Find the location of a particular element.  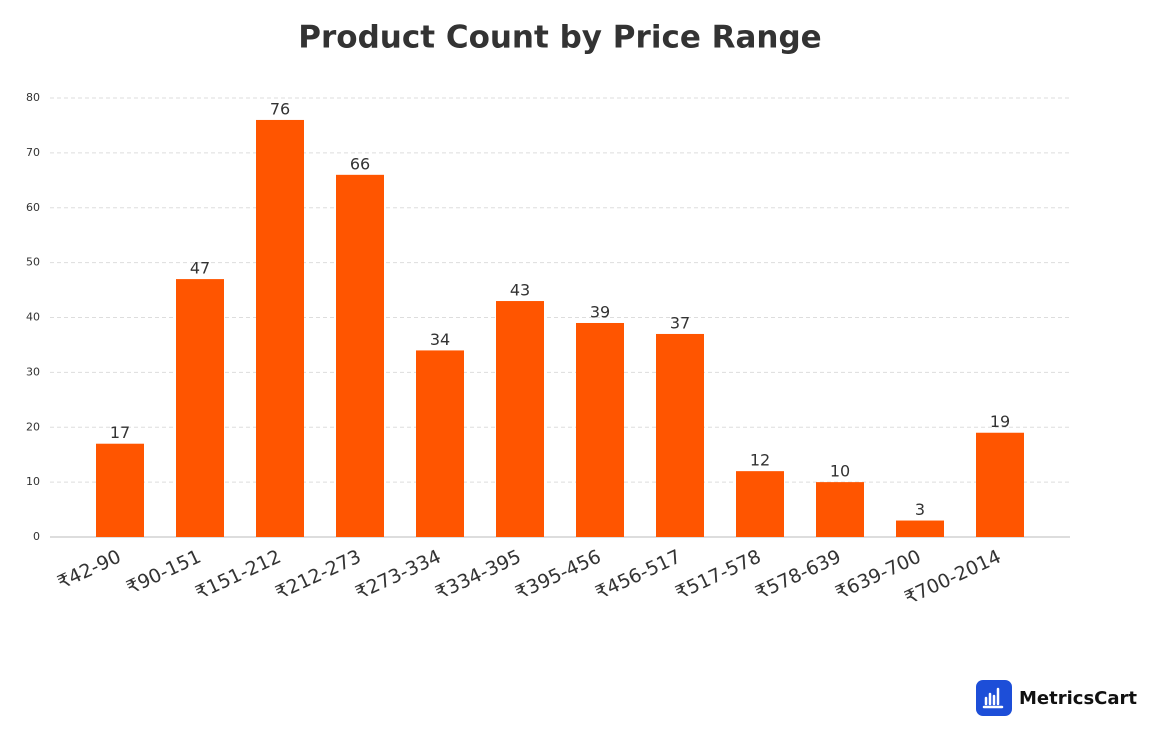

x-tick-label: ₹517-578 is located at coordinates (718, 575).